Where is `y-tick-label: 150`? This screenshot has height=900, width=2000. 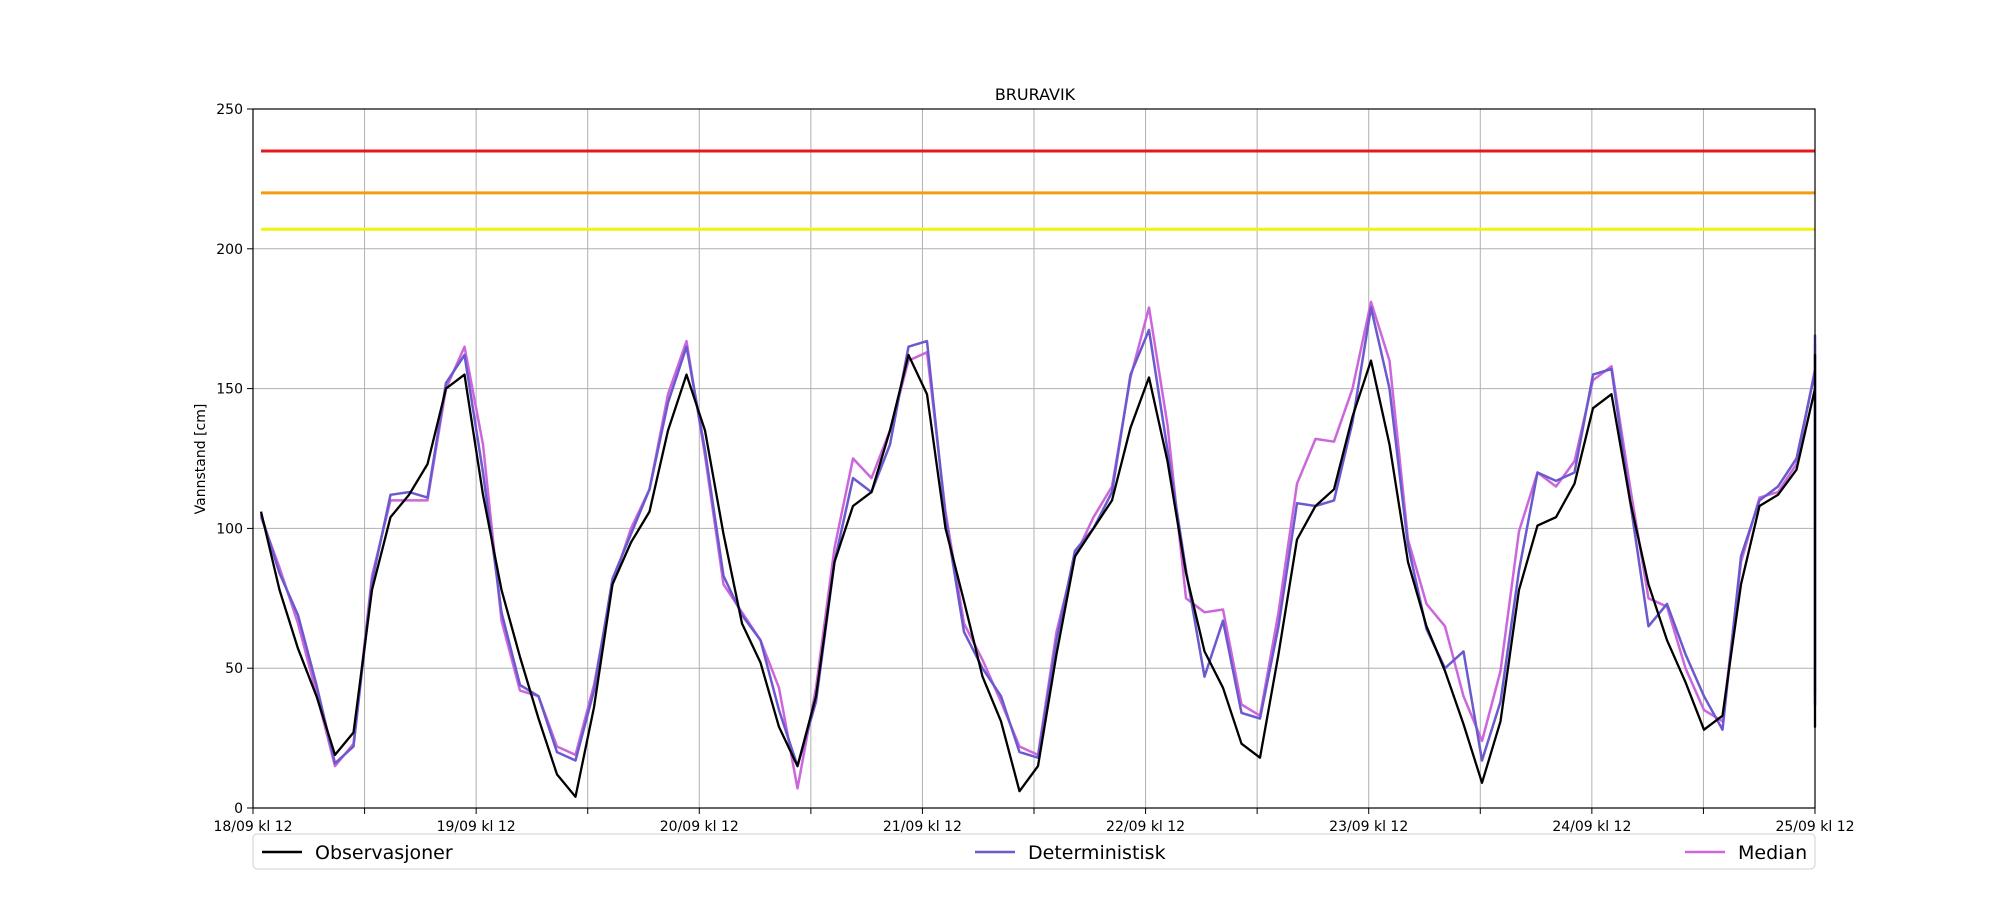 y-tick-label: 150 is located at coordinates (229, 390).